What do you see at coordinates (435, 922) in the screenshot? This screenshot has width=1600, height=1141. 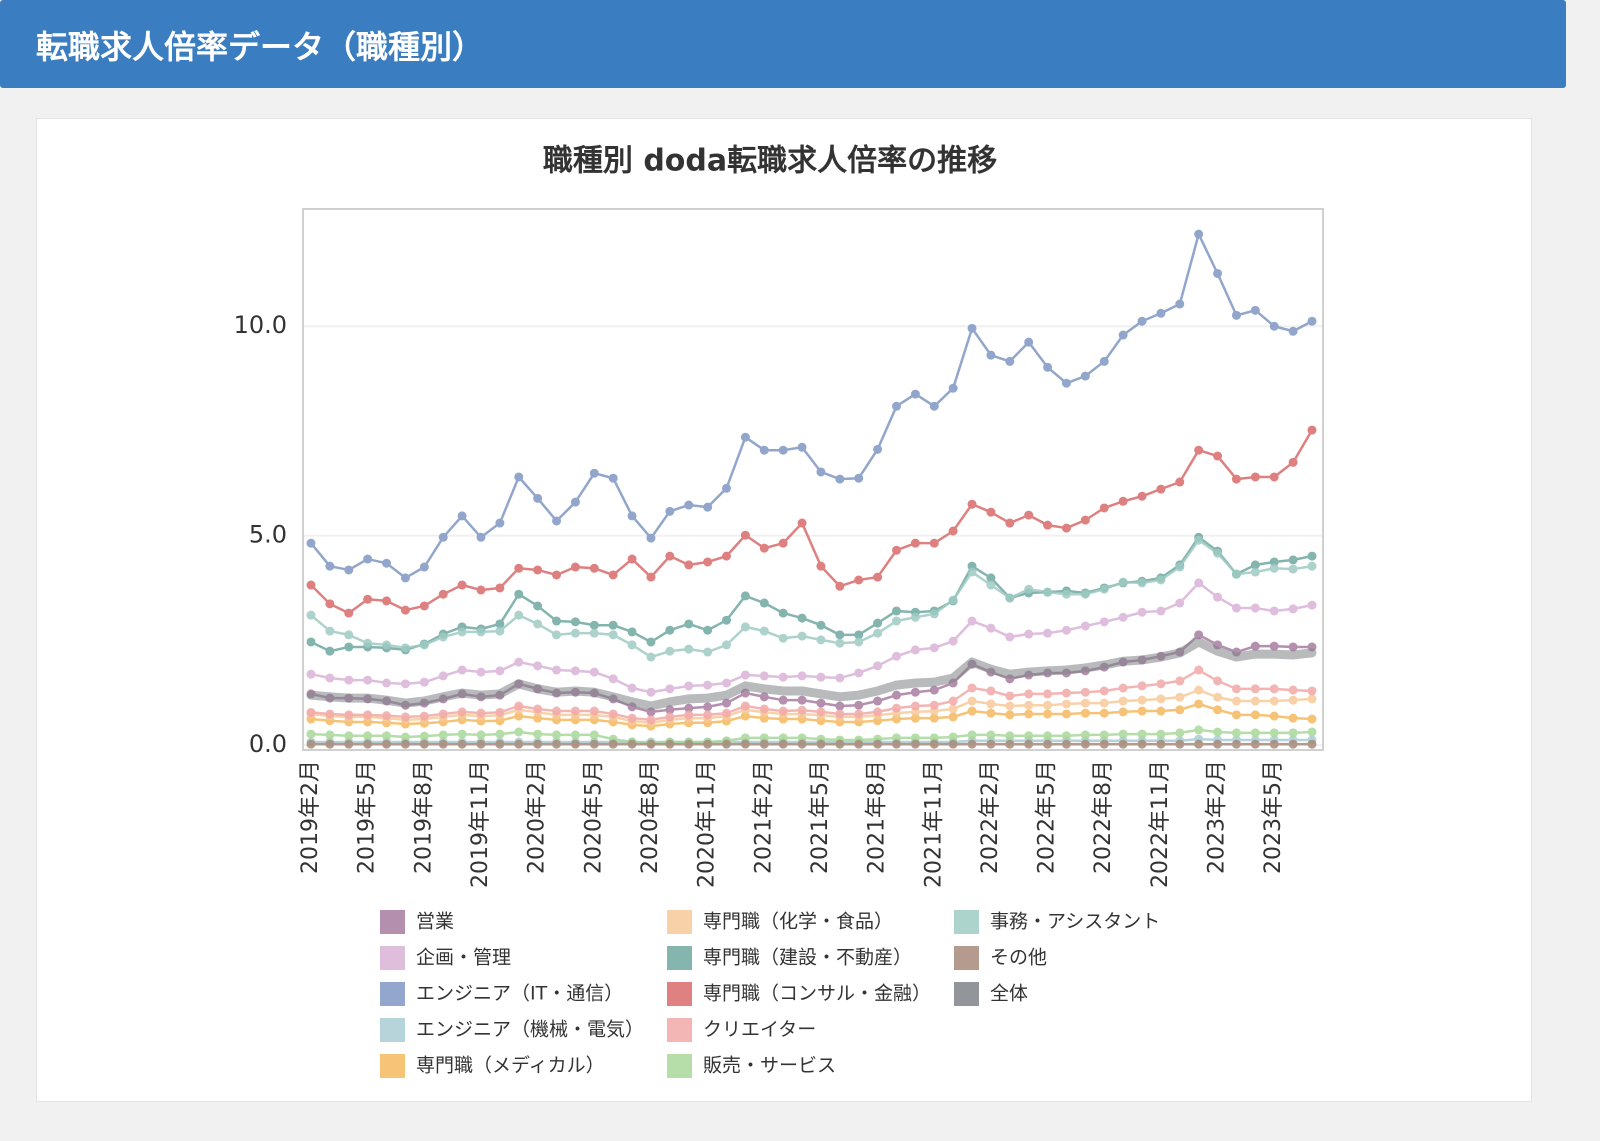 I see `legend-label: 営業` at bounding box center [435, 922].